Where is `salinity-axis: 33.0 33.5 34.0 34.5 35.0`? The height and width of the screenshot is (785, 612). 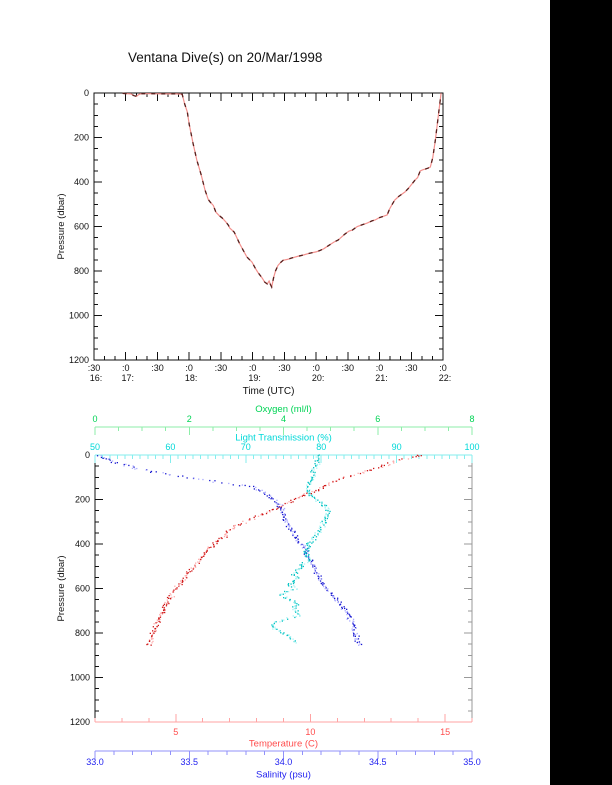
salinity-axis: 33.0 33.5 34.0 34.5 35.0 is located at coordinates (283, 758).